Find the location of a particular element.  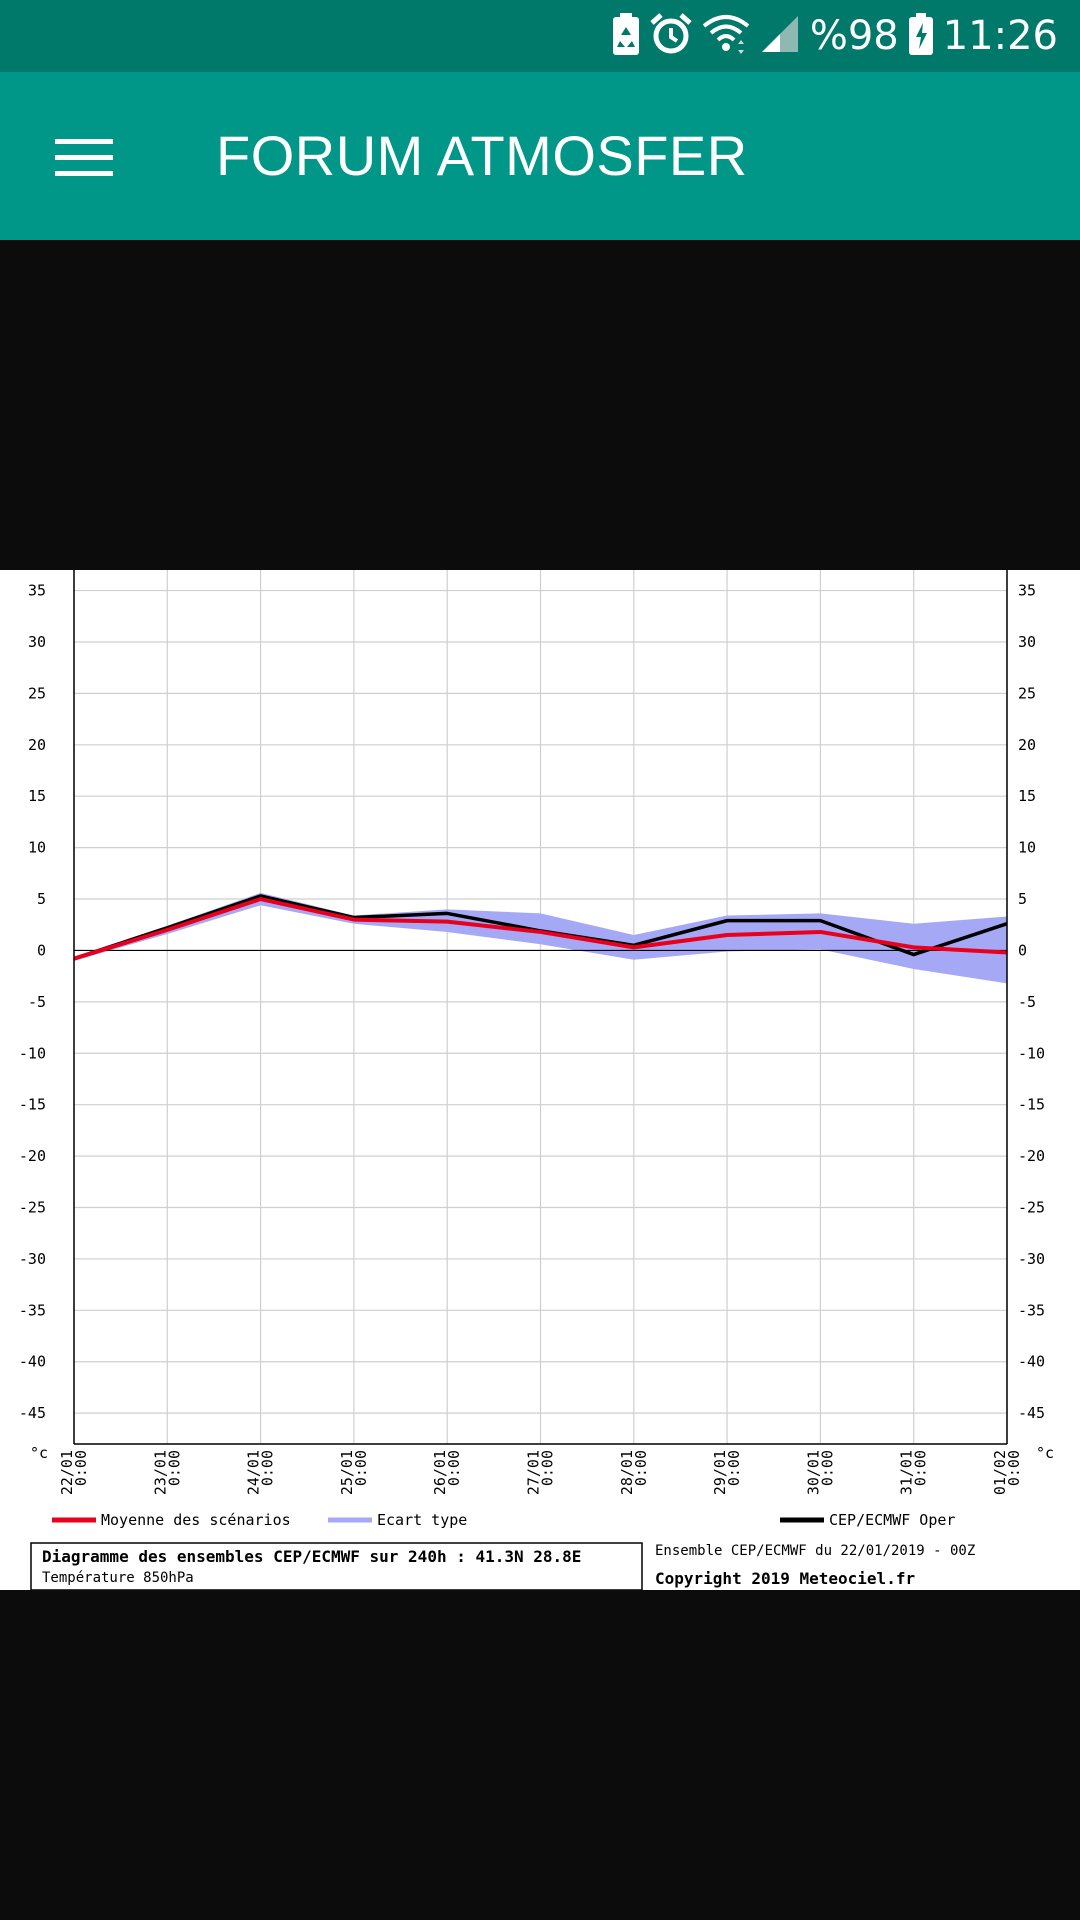

x-tick-date-2: 24/01 is located at coordinates (254, 1472).